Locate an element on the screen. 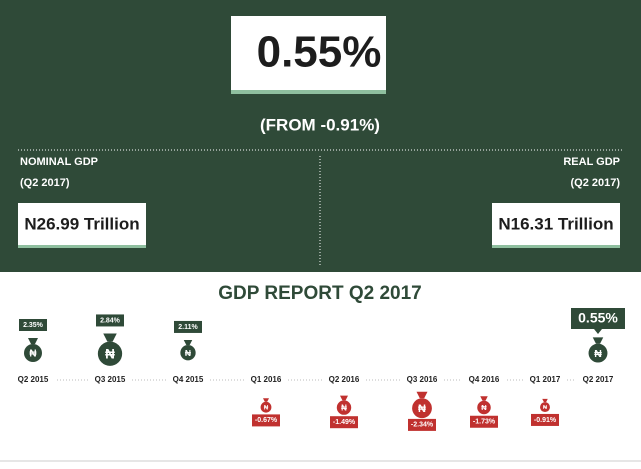 The height and width of the screenshot is (469, 641). growth-label: -1.73% is located at coordinates (484, 422).